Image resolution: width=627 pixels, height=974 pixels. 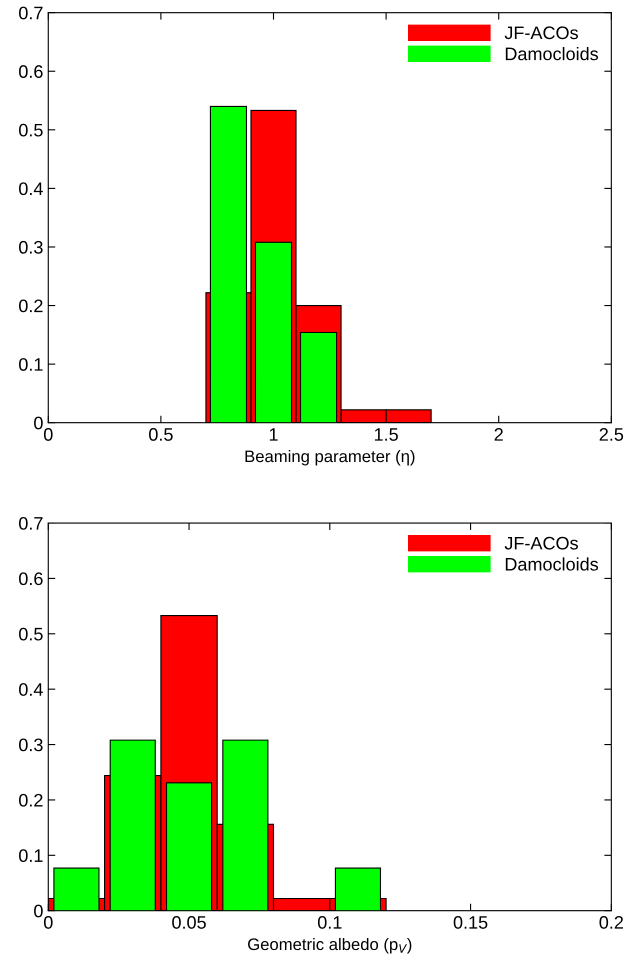 I want to click on x-tick-label: 0.05, so click(x=189, y=922).